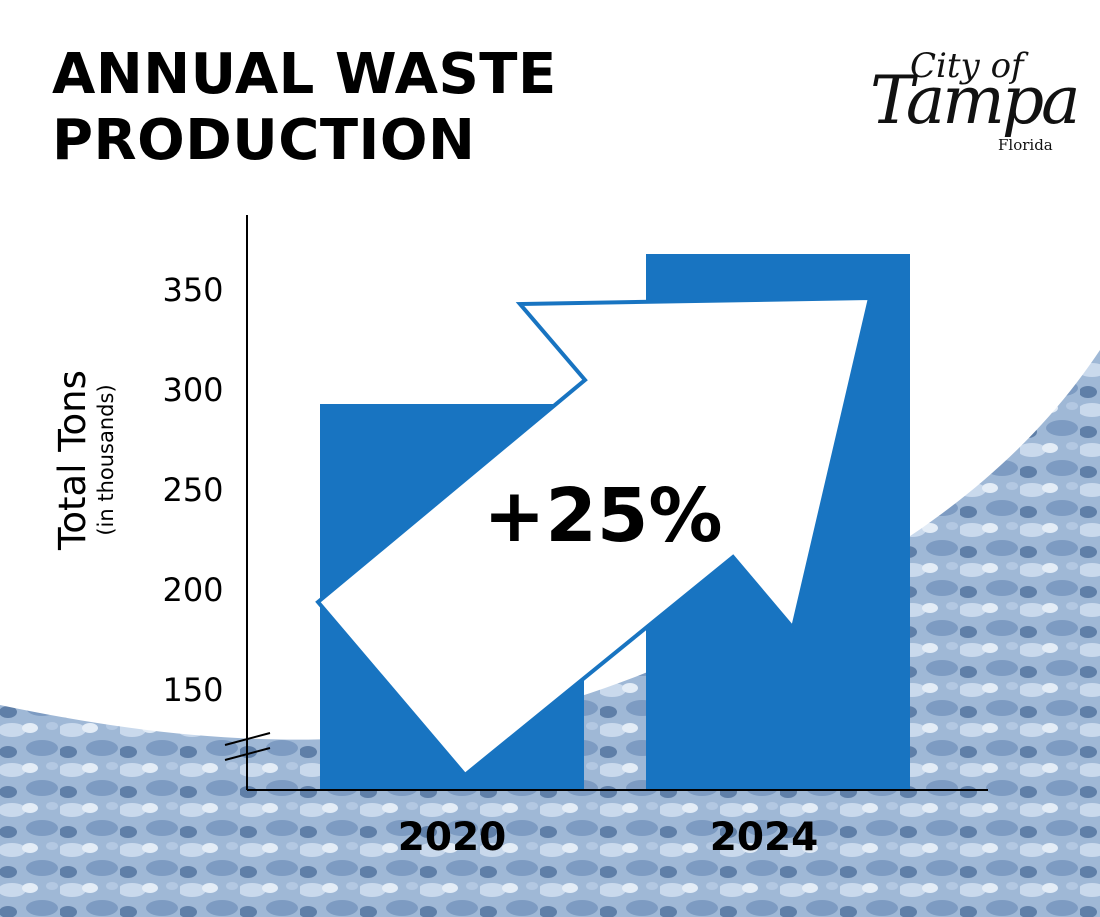  I want to click on title-line-2: PRODUCTION, so click(264, 140).